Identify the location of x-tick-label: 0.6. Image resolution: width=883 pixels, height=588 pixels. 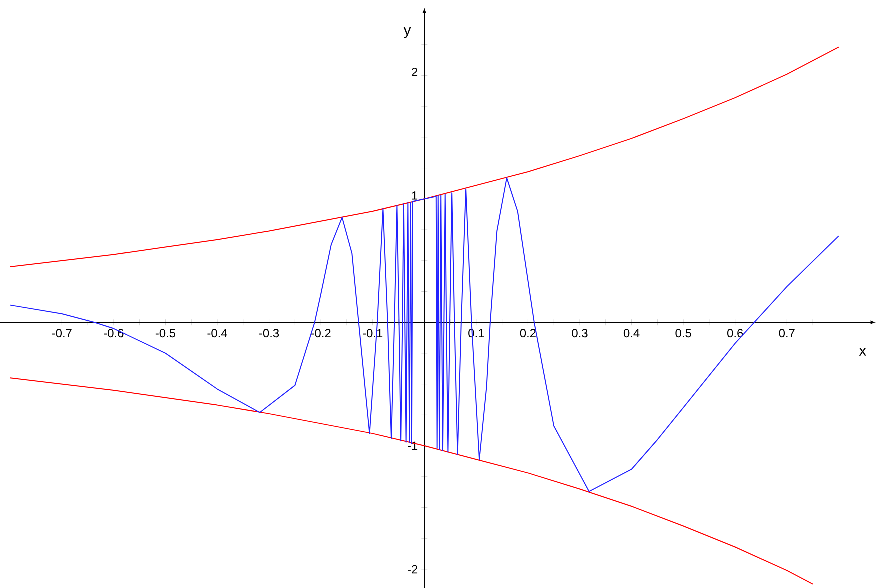
(736, 333).